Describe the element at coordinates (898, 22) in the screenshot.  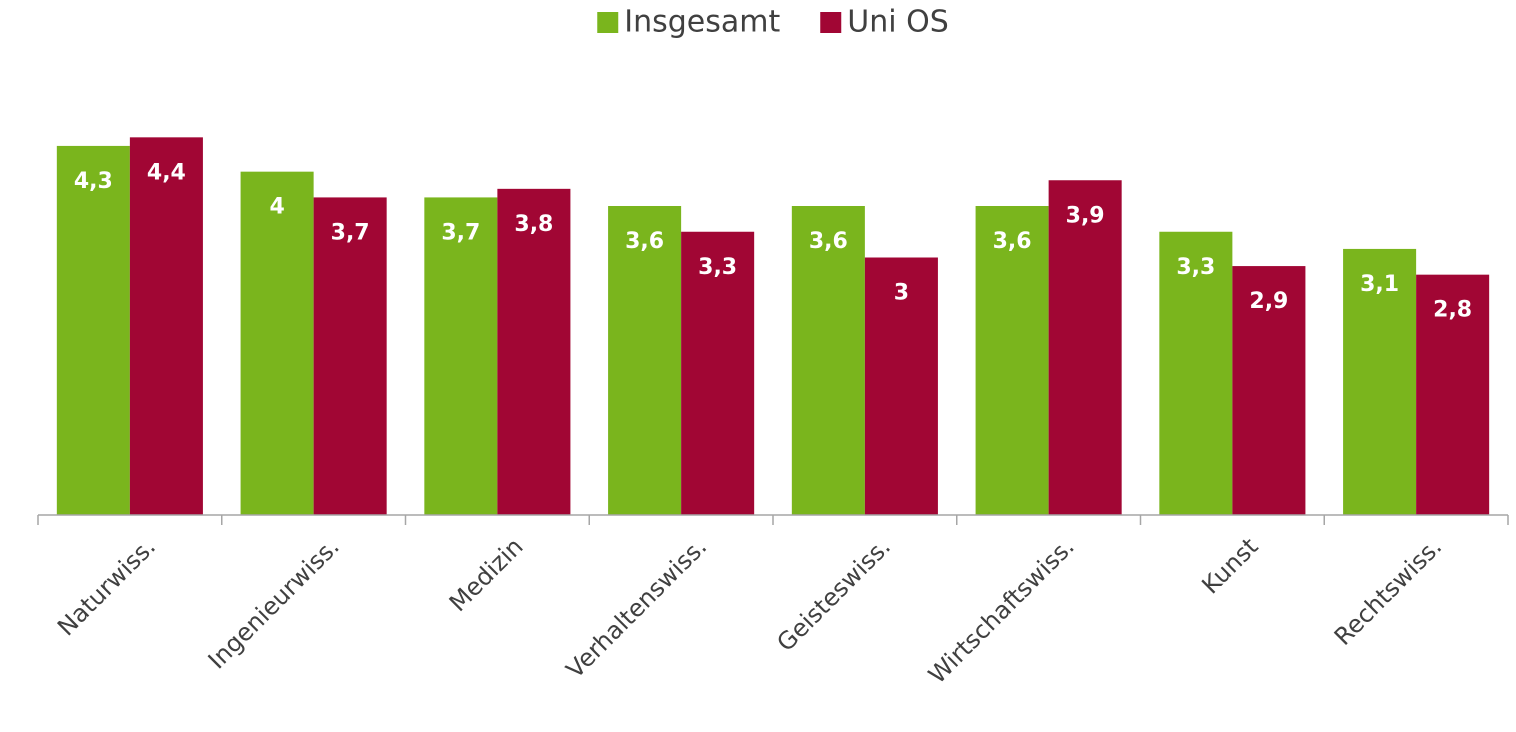
I see `legend-label: Uni OS` at that location.